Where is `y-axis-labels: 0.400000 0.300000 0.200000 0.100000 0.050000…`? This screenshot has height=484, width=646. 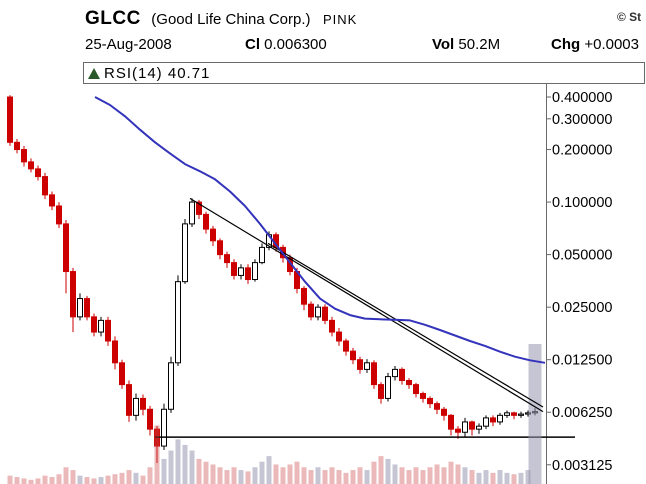 y-axis-labels: 0.400000 0.300000 0.200000 0.100000 0.050000… is located at coordinates (579, 282).